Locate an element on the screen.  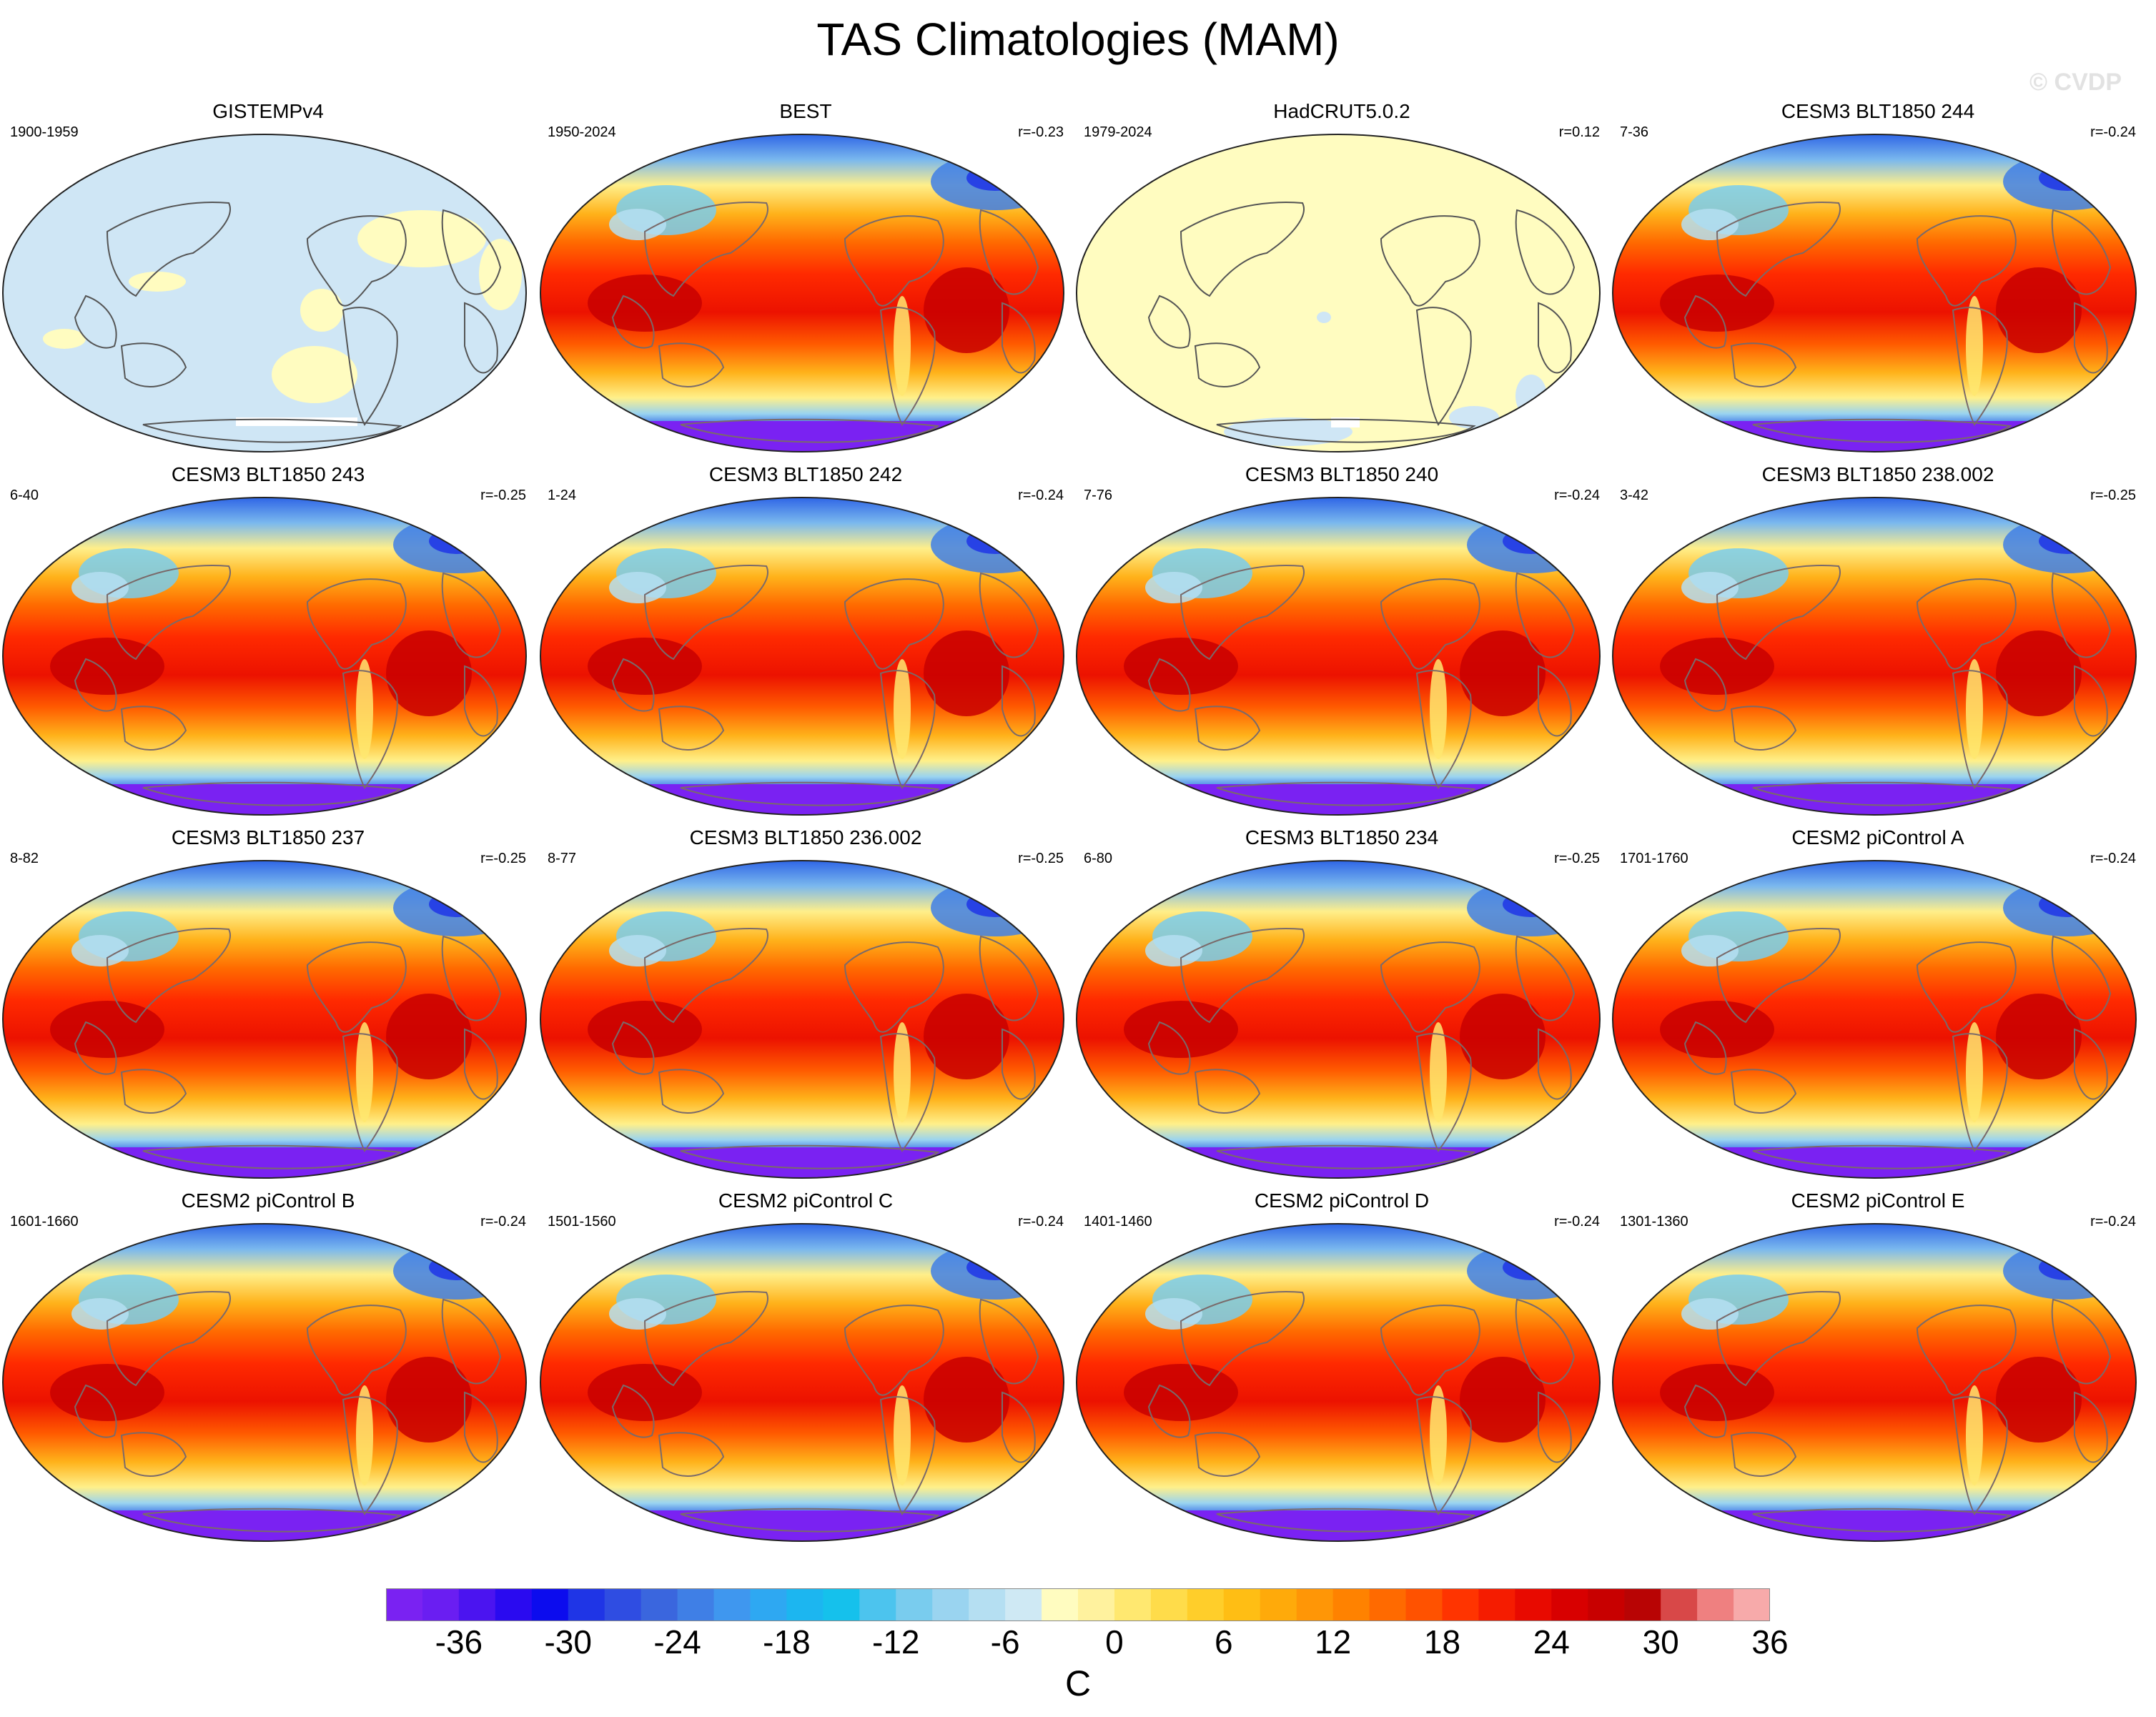
colorbar-tick-label: 24 is located at coordinates (1551, 1642).